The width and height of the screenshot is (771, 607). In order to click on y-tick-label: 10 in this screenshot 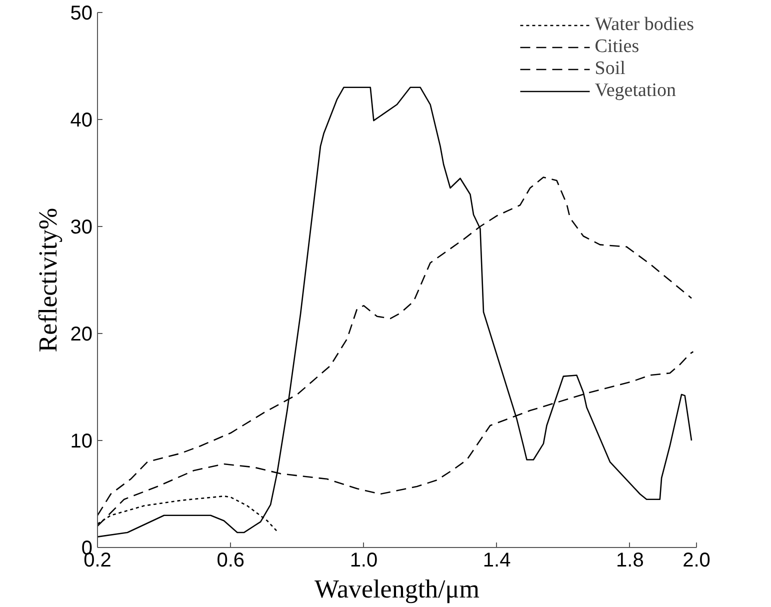, I will do `click(81, 441)`.